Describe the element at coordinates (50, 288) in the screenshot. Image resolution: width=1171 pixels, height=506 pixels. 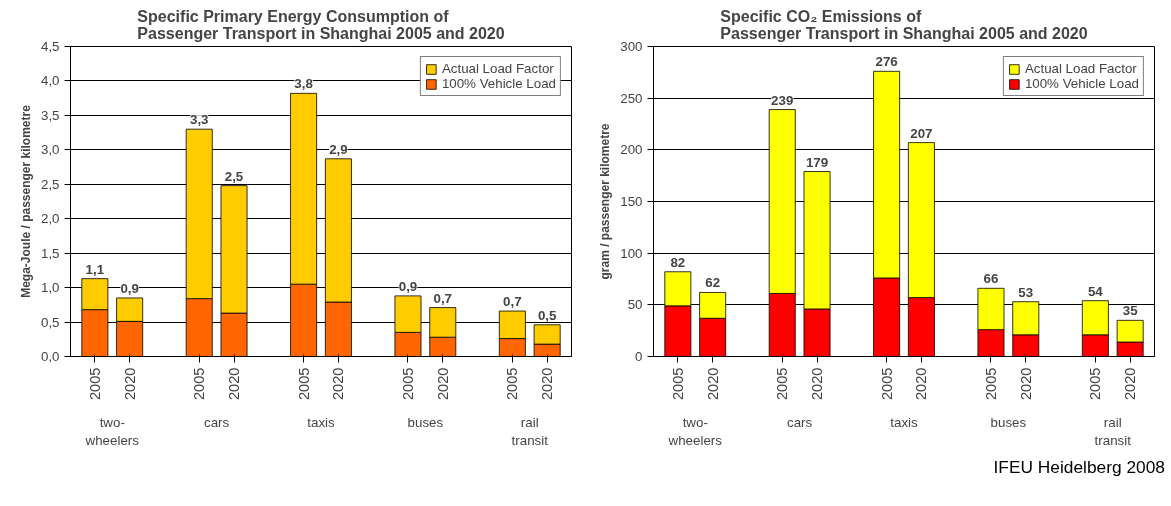
I see `y-tick-label: 1,0` at that location.